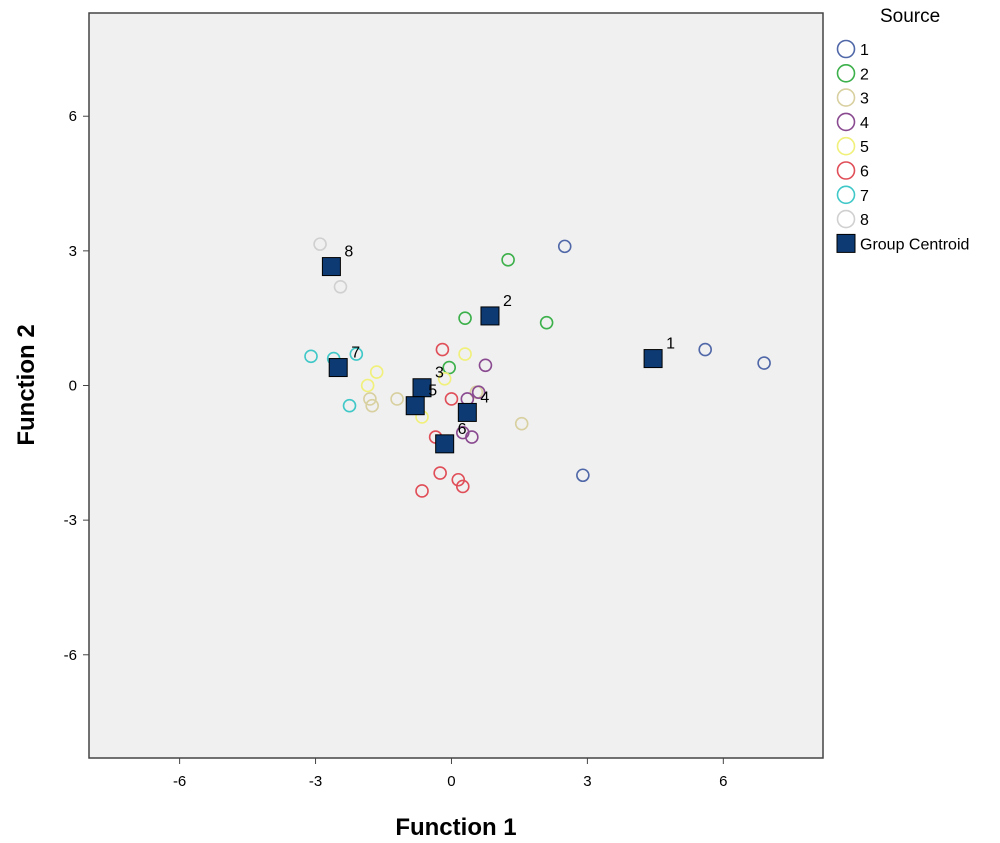 The width and height of the screenshot is (1000, 843). I want to click on legend-title: Source, so click(910, 16).